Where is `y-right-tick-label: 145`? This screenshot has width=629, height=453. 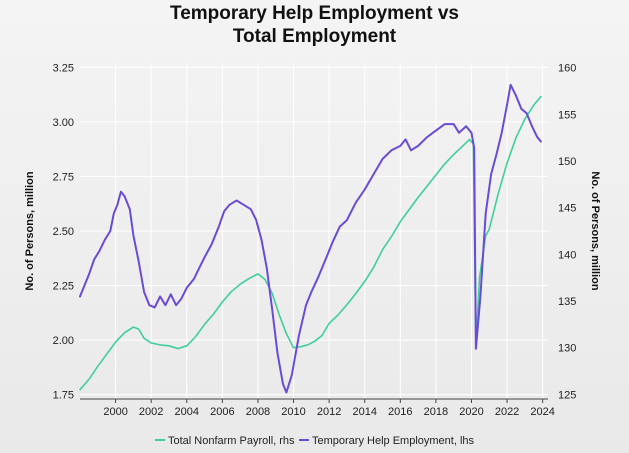 y-right-tick-label: 145 is located at coordinates (567, 209).